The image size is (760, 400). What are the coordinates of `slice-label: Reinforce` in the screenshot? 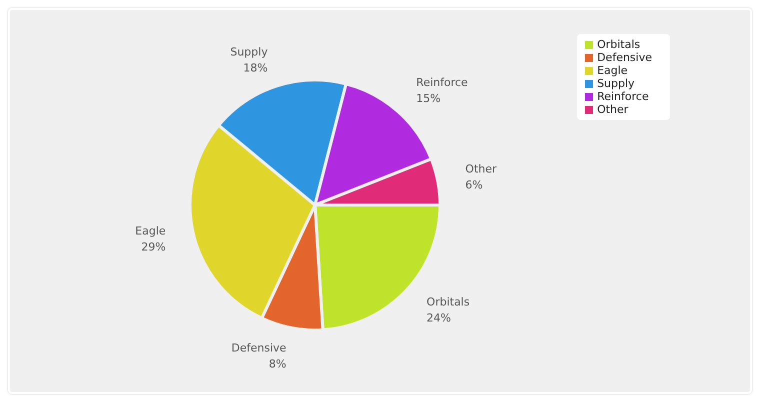 It's located at (442, 83).